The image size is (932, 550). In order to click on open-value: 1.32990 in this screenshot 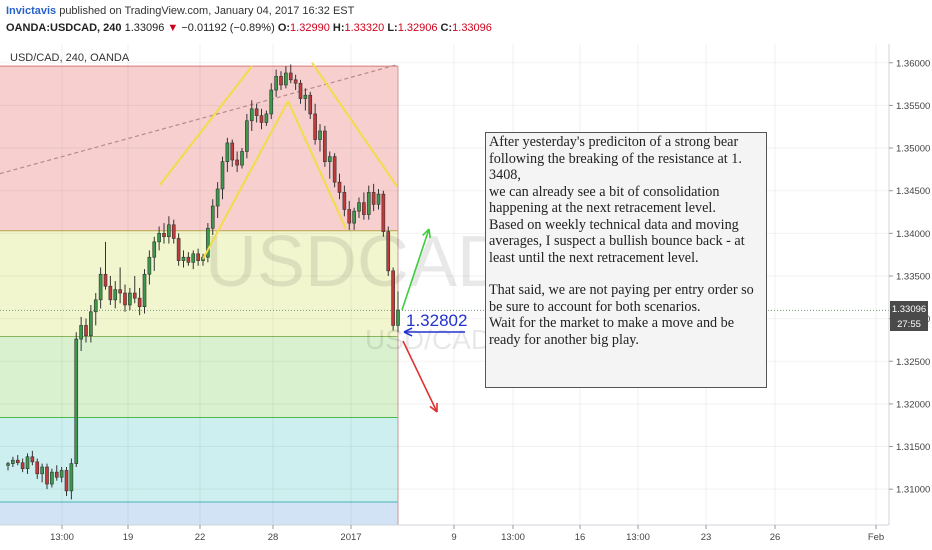, I will do `click(310, 28)`.